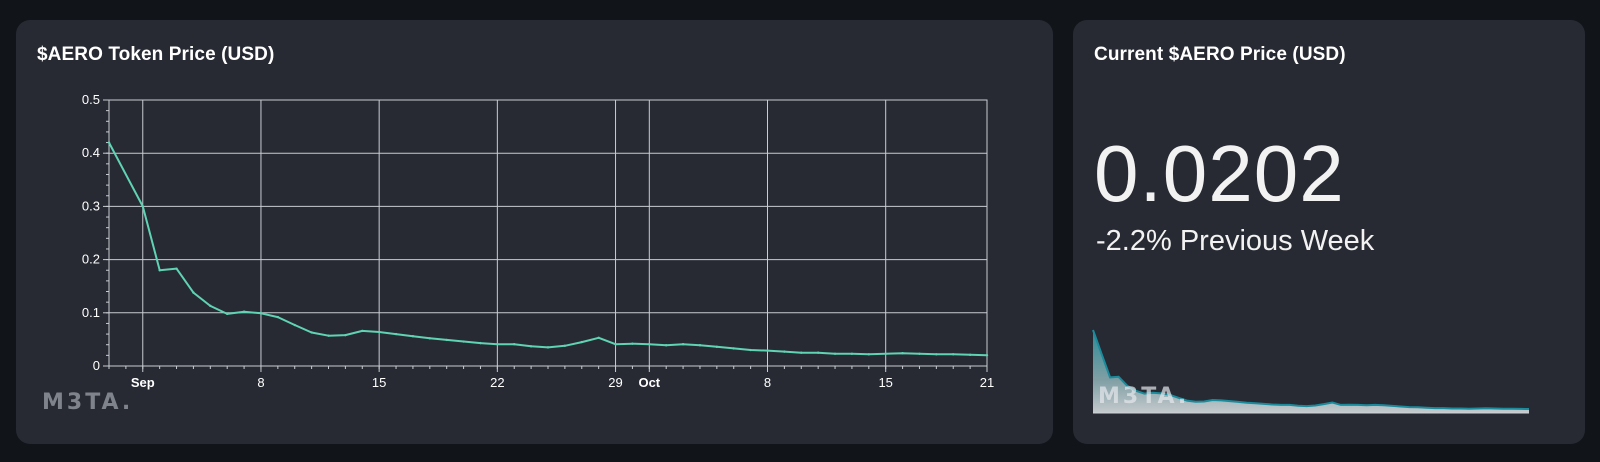  Describe the element at coordinates (497, 382) in the screenshot. I see `x-tick-label: 22` at that location.